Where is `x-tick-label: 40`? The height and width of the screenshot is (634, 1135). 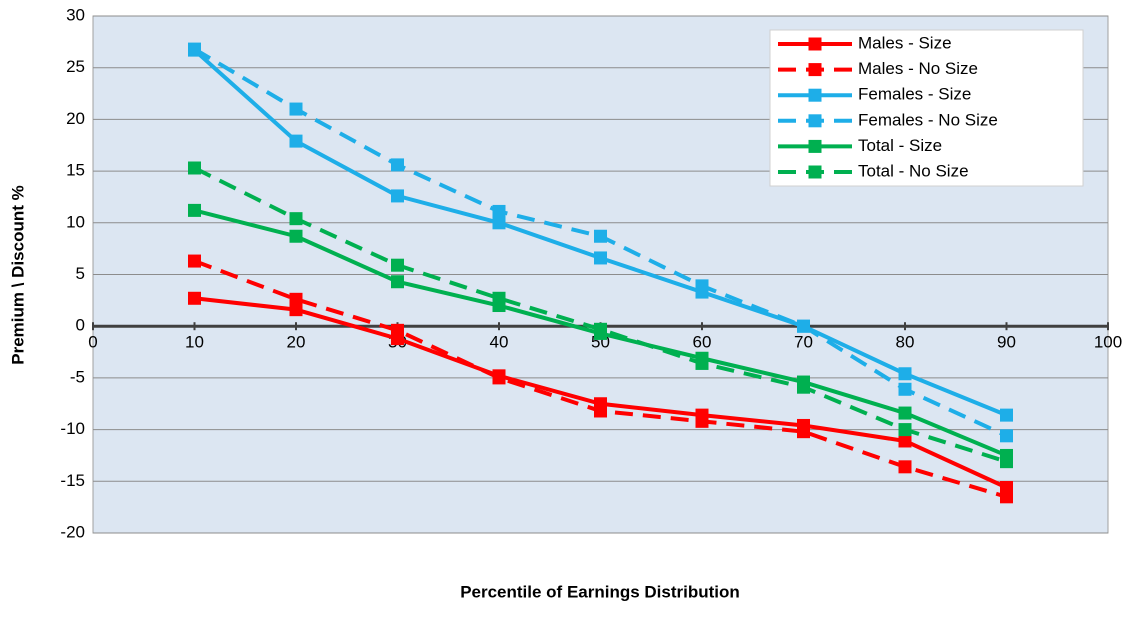 x-tick-label: 40 is located at coordinates (499, 342).